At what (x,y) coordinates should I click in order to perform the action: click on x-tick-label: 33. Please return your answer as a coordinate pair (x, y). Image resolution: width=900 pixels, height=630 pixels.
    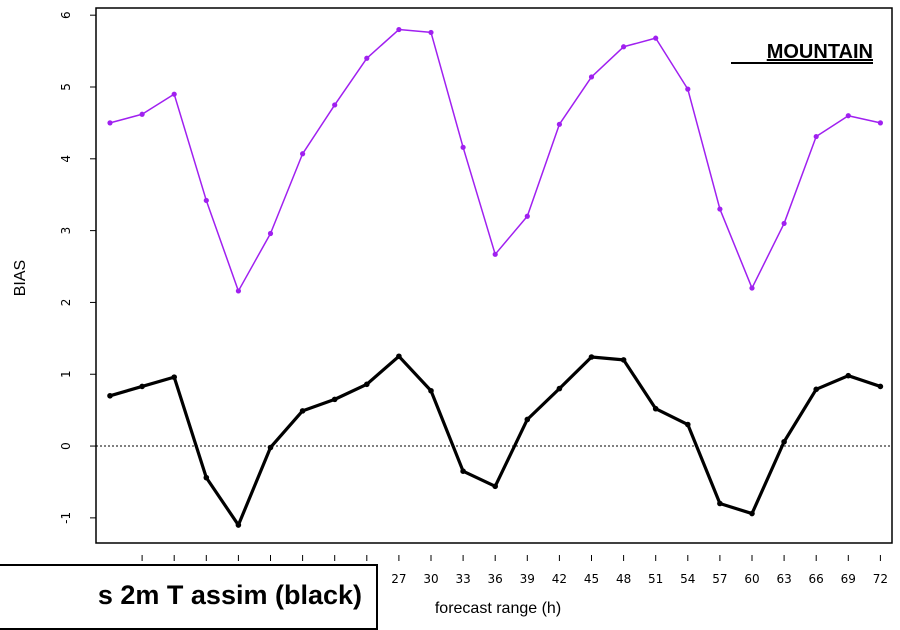
    Looking at the image, I should click on (462, 579).